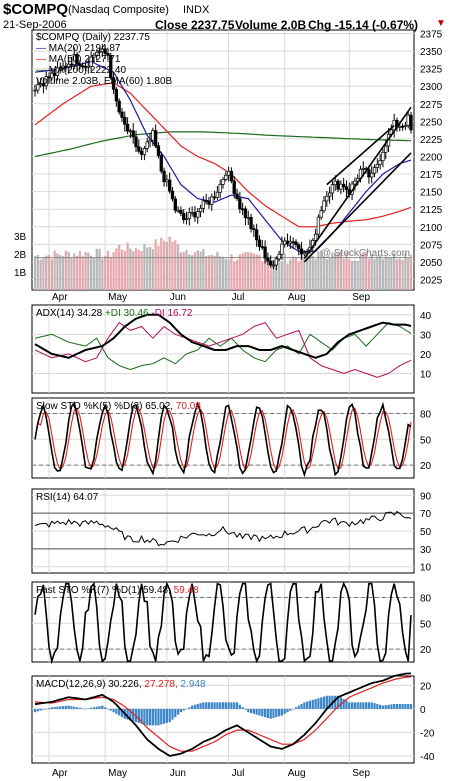  Describe the element at coordinates (223, 719) in the screenshot. I see `panel-frame` at that location.